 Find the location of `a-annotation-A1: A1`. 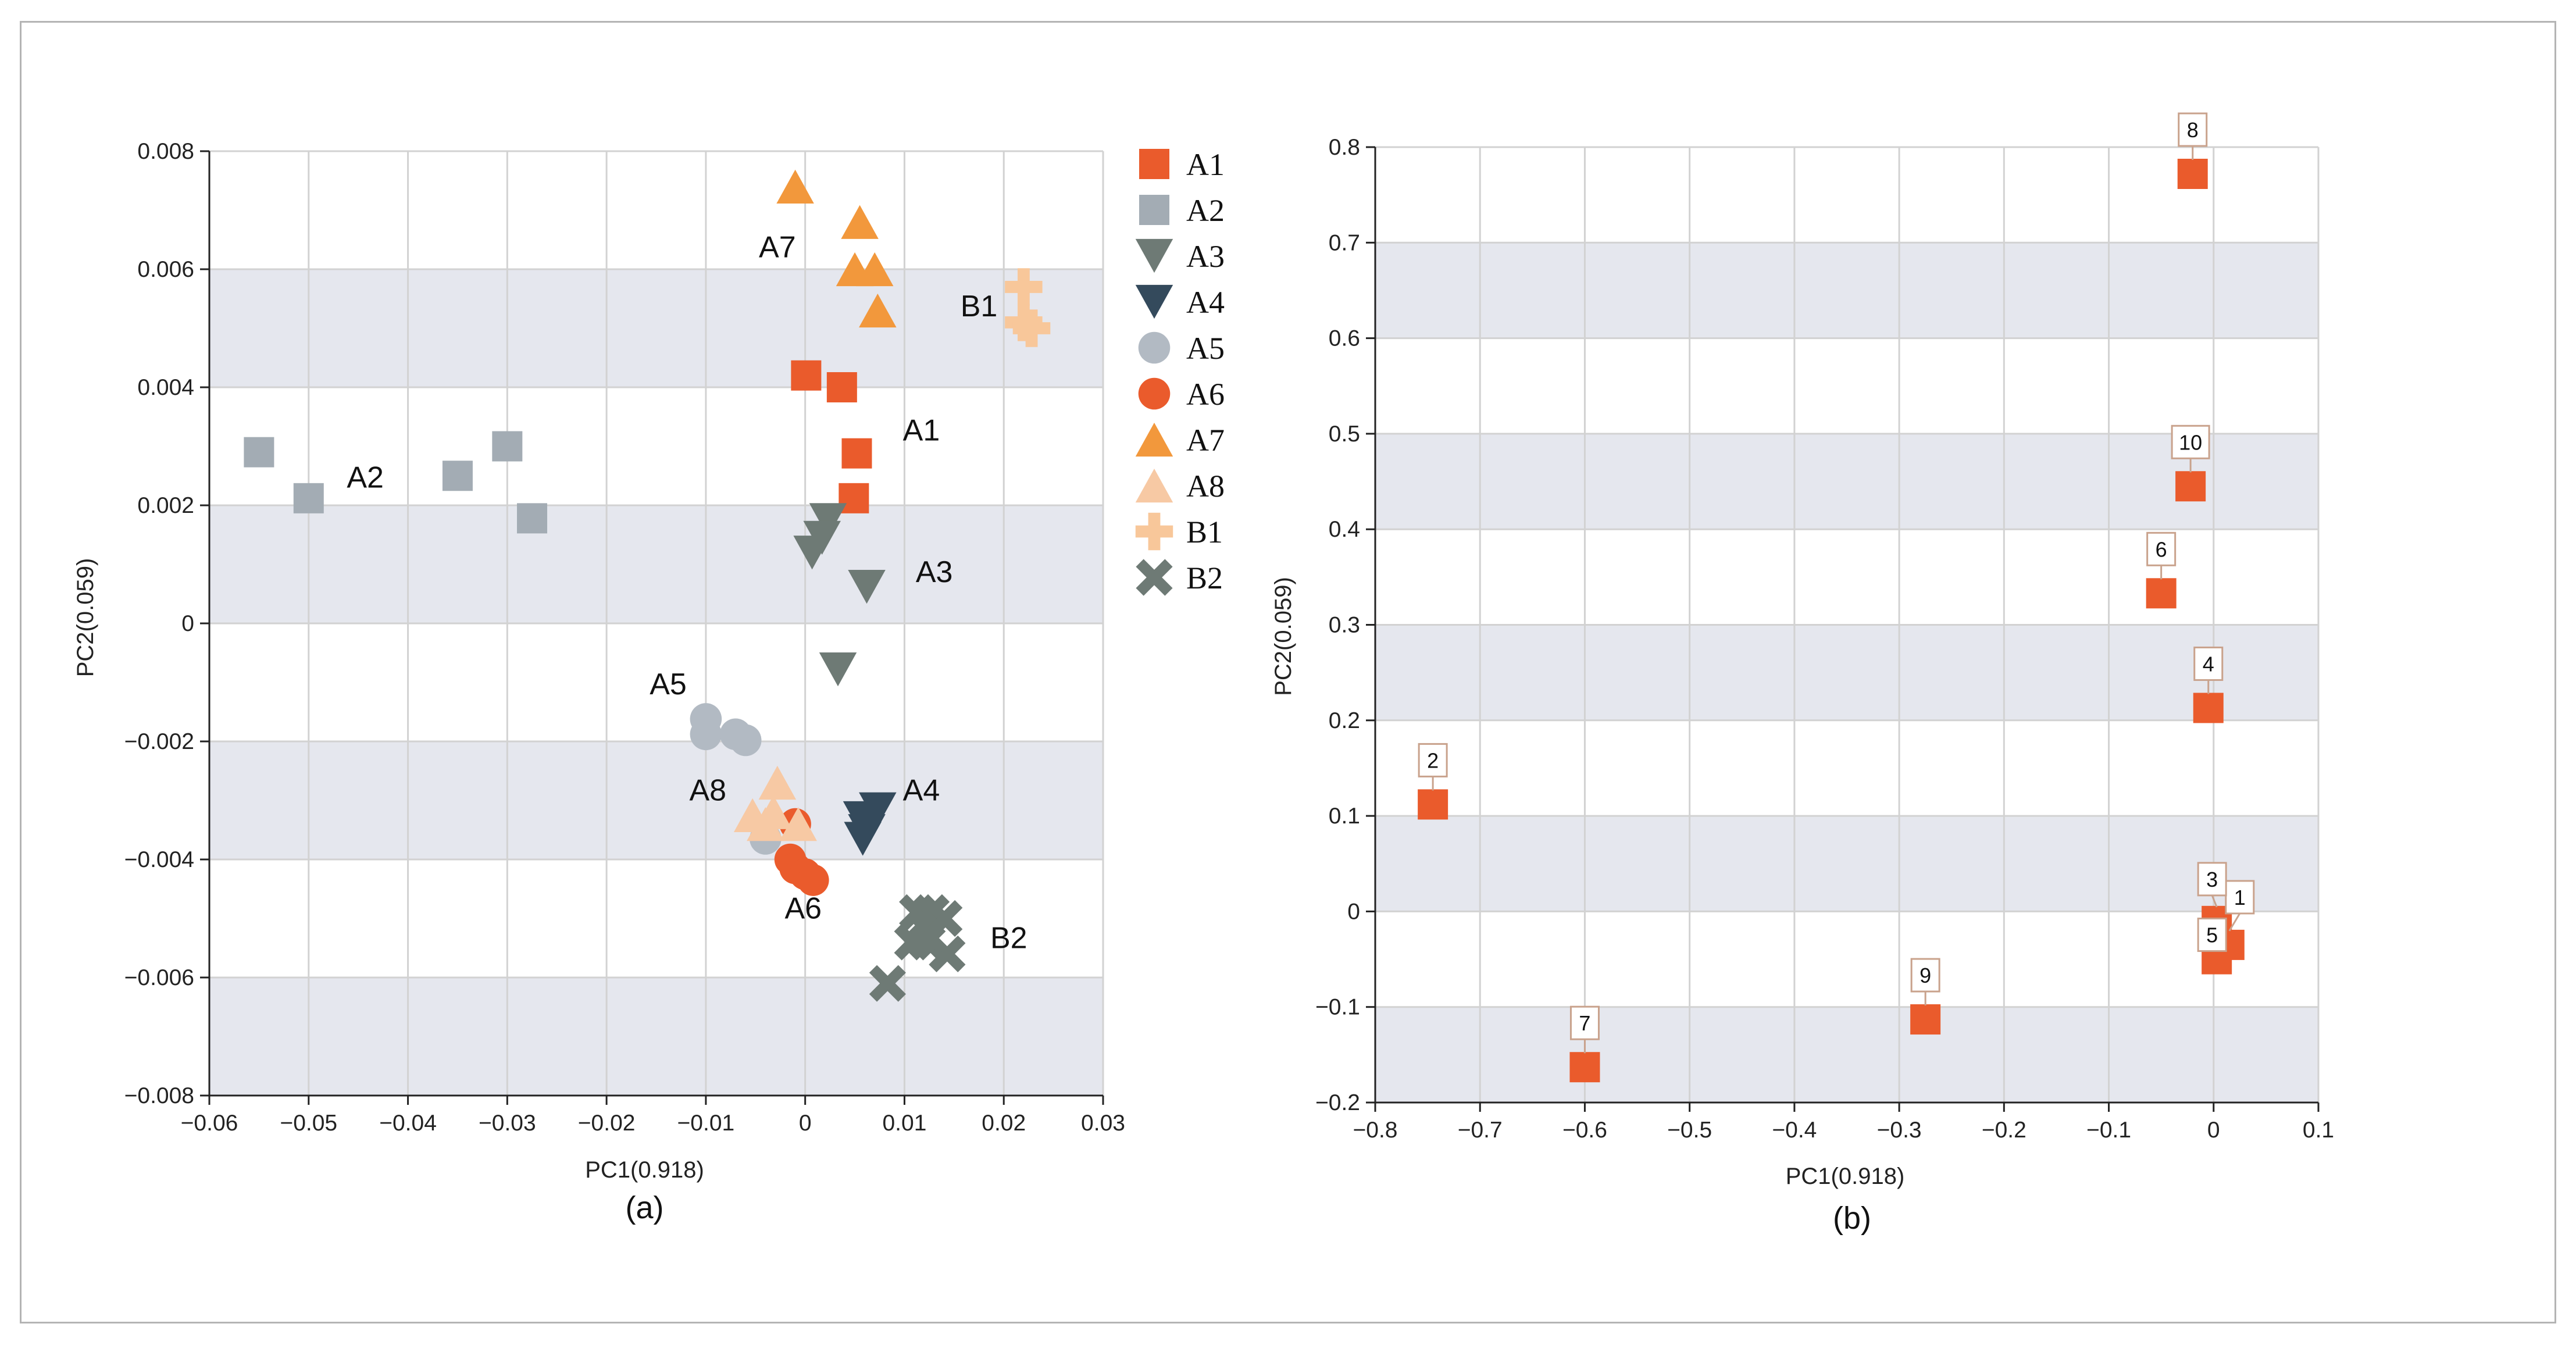

a-annotation-A1: A1 is located at coordinates (922, 430).